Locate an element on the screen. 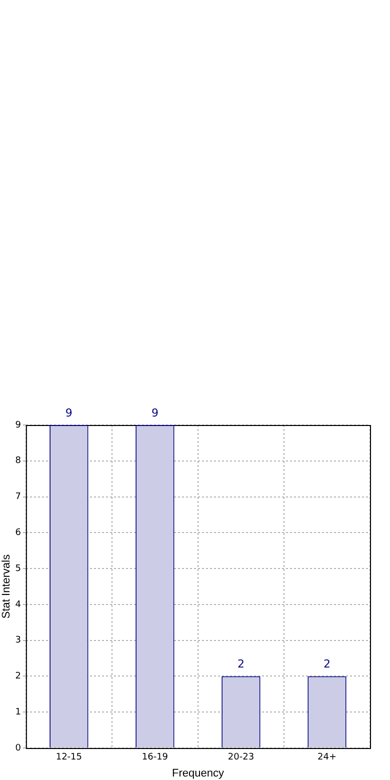  y-tick-label: 5 is located at coordinates (18, 569).